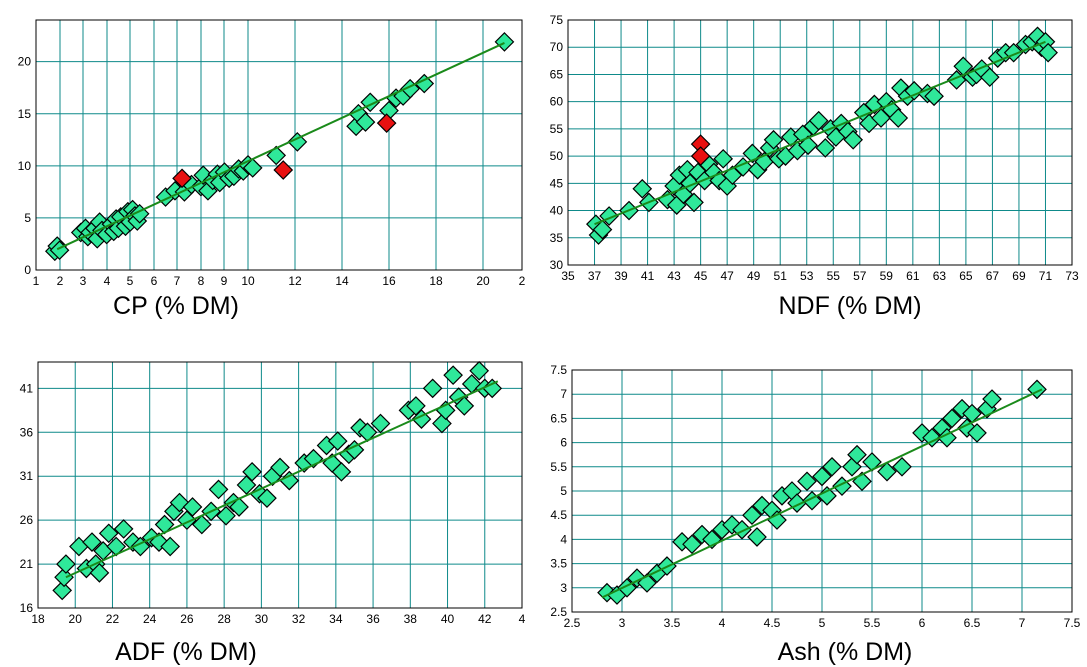 This screenshot has height=667, width=1087. Describe the element at coordinates (27, 476) in the screenshot. I see `y-tick-label: 31` at that location.